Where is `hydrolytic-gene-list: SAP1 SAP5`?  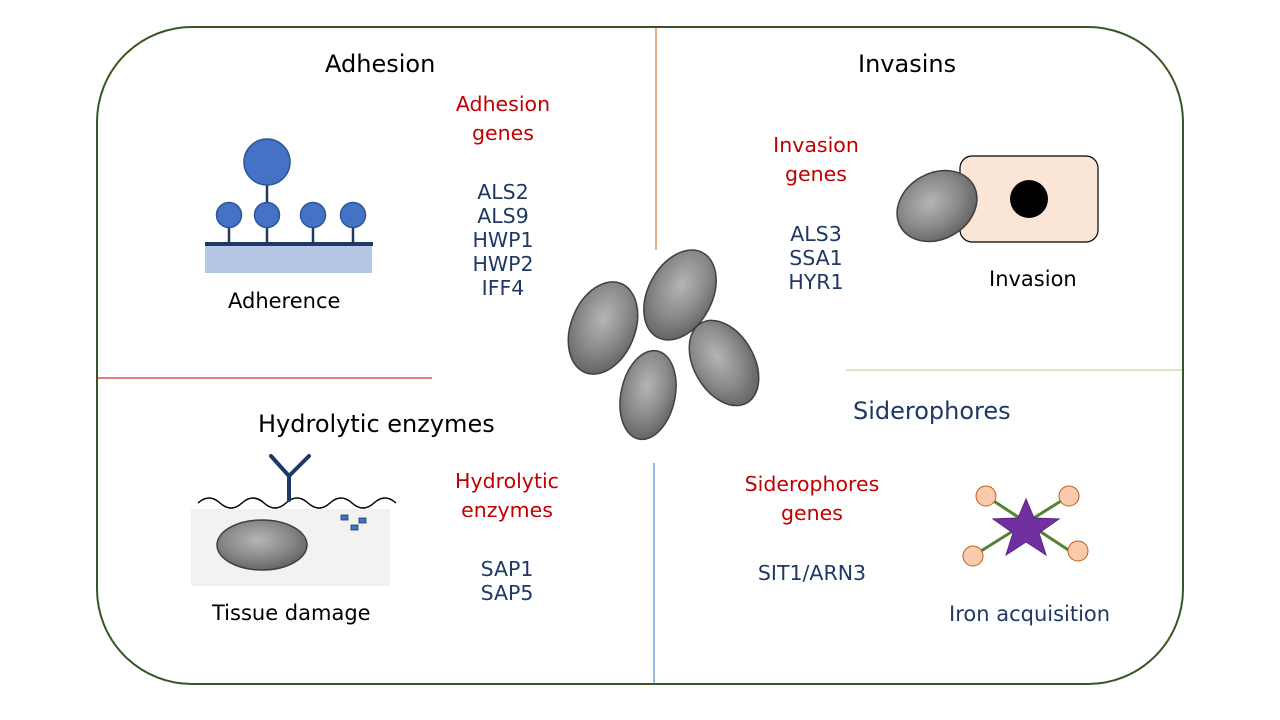
hydrolytic-gene-list: SAP1 SAP5 is located at coordinates (507, 581).